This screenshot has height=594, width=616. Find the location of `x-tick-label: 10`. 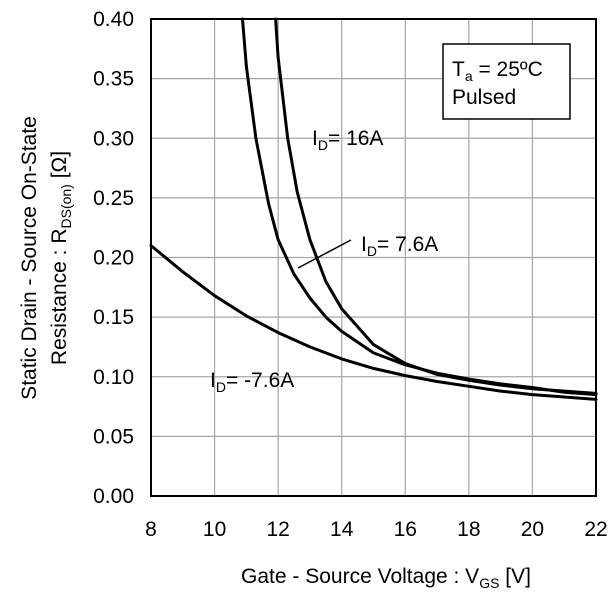

x-tick-label: 10 is located at coordinates (214, 529).